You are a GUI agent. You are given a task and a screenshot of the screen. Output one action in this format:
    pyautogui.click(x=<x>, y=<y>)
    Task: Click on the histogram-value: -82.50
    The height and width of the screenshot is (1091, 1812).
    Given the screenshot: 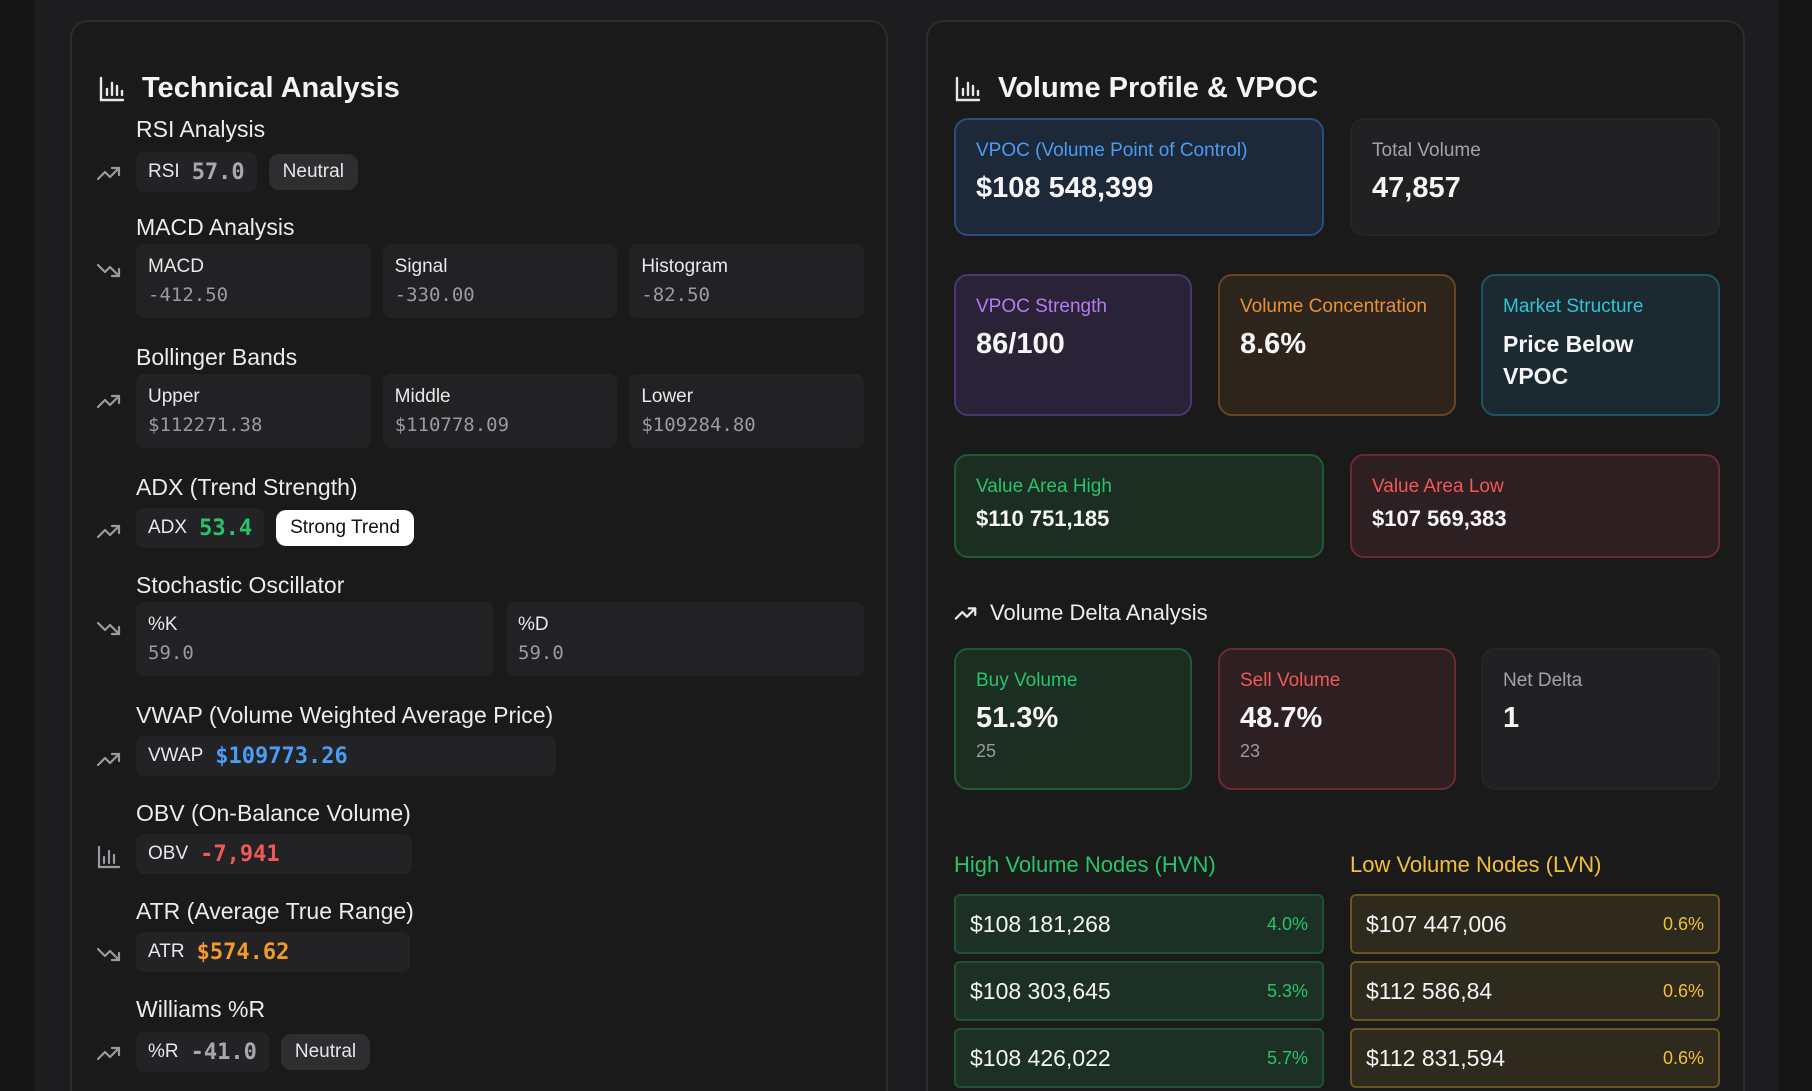 What is the action you would take?
    pyautogui.click(x=675, y=295)
    